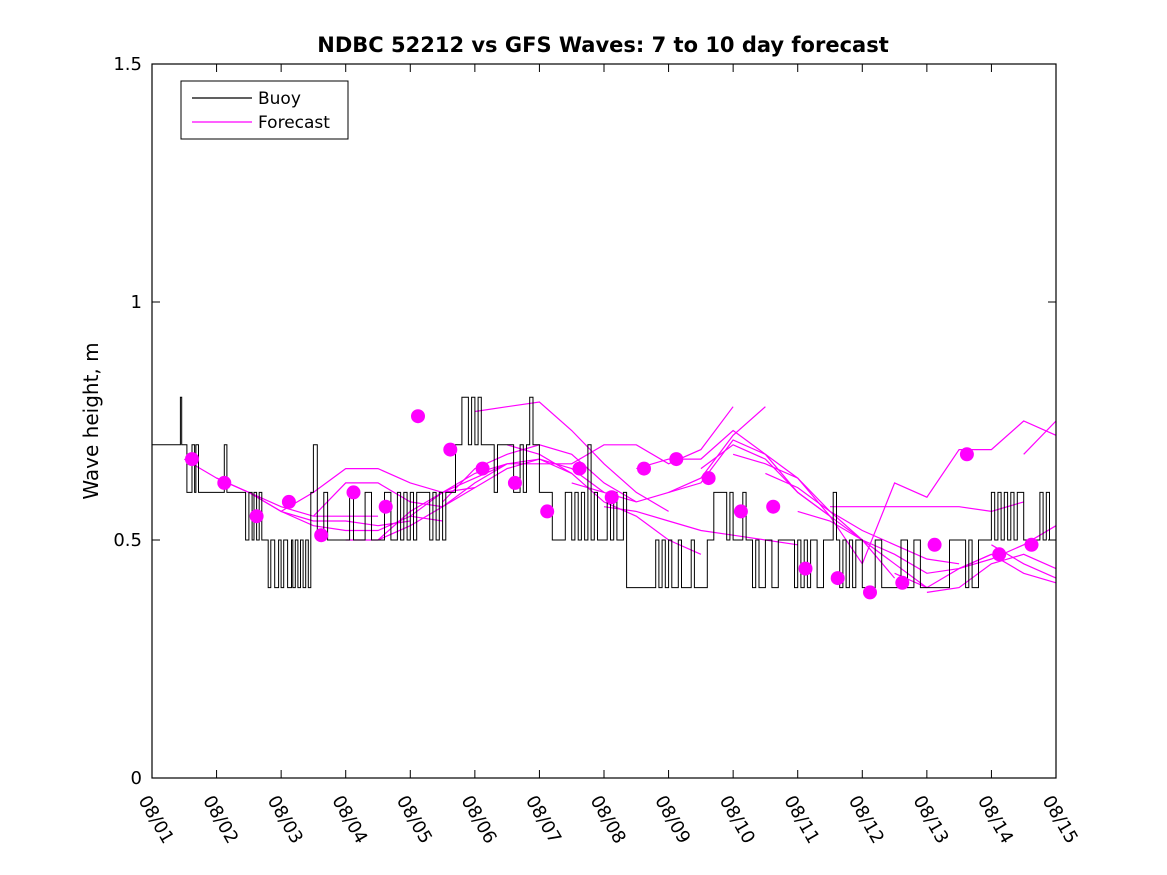 The width and height of the screenshot is (1167, 875). Describe the element at coordinates (294, 123) in the screenshot. I see `legend-label-forecast: Forecast` at that location.